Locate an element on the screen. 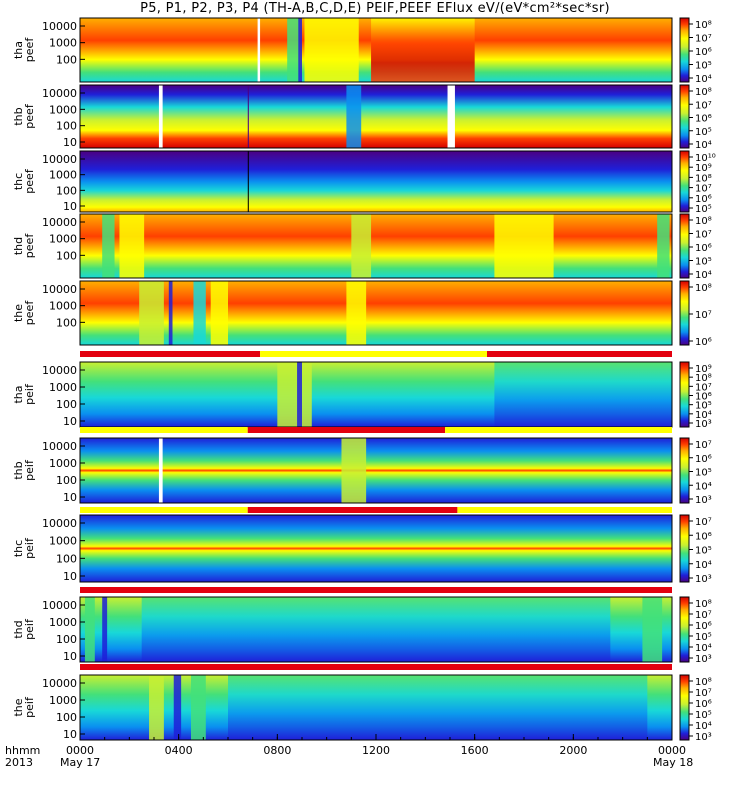 Image resolution: width=750 pixels, height=800 pixels. x-axis-date-end: May 18 is located at coordinates (673, 762).